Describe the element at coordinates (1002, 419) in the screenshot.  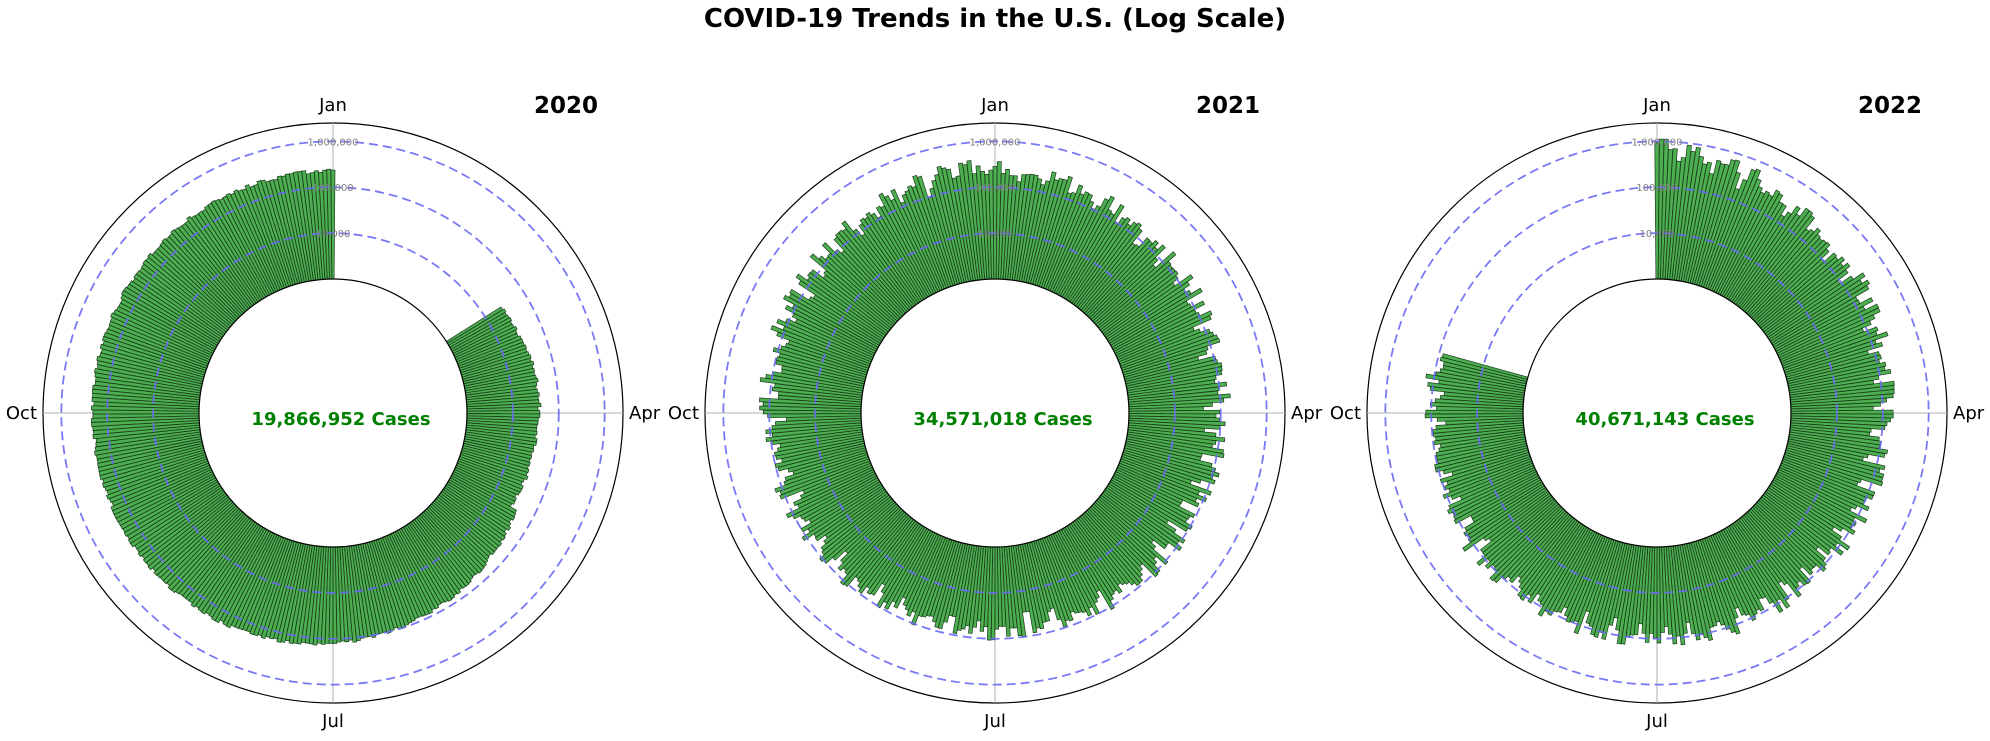
I see `total-cases-label: 34,571,018 Cases` at that location.